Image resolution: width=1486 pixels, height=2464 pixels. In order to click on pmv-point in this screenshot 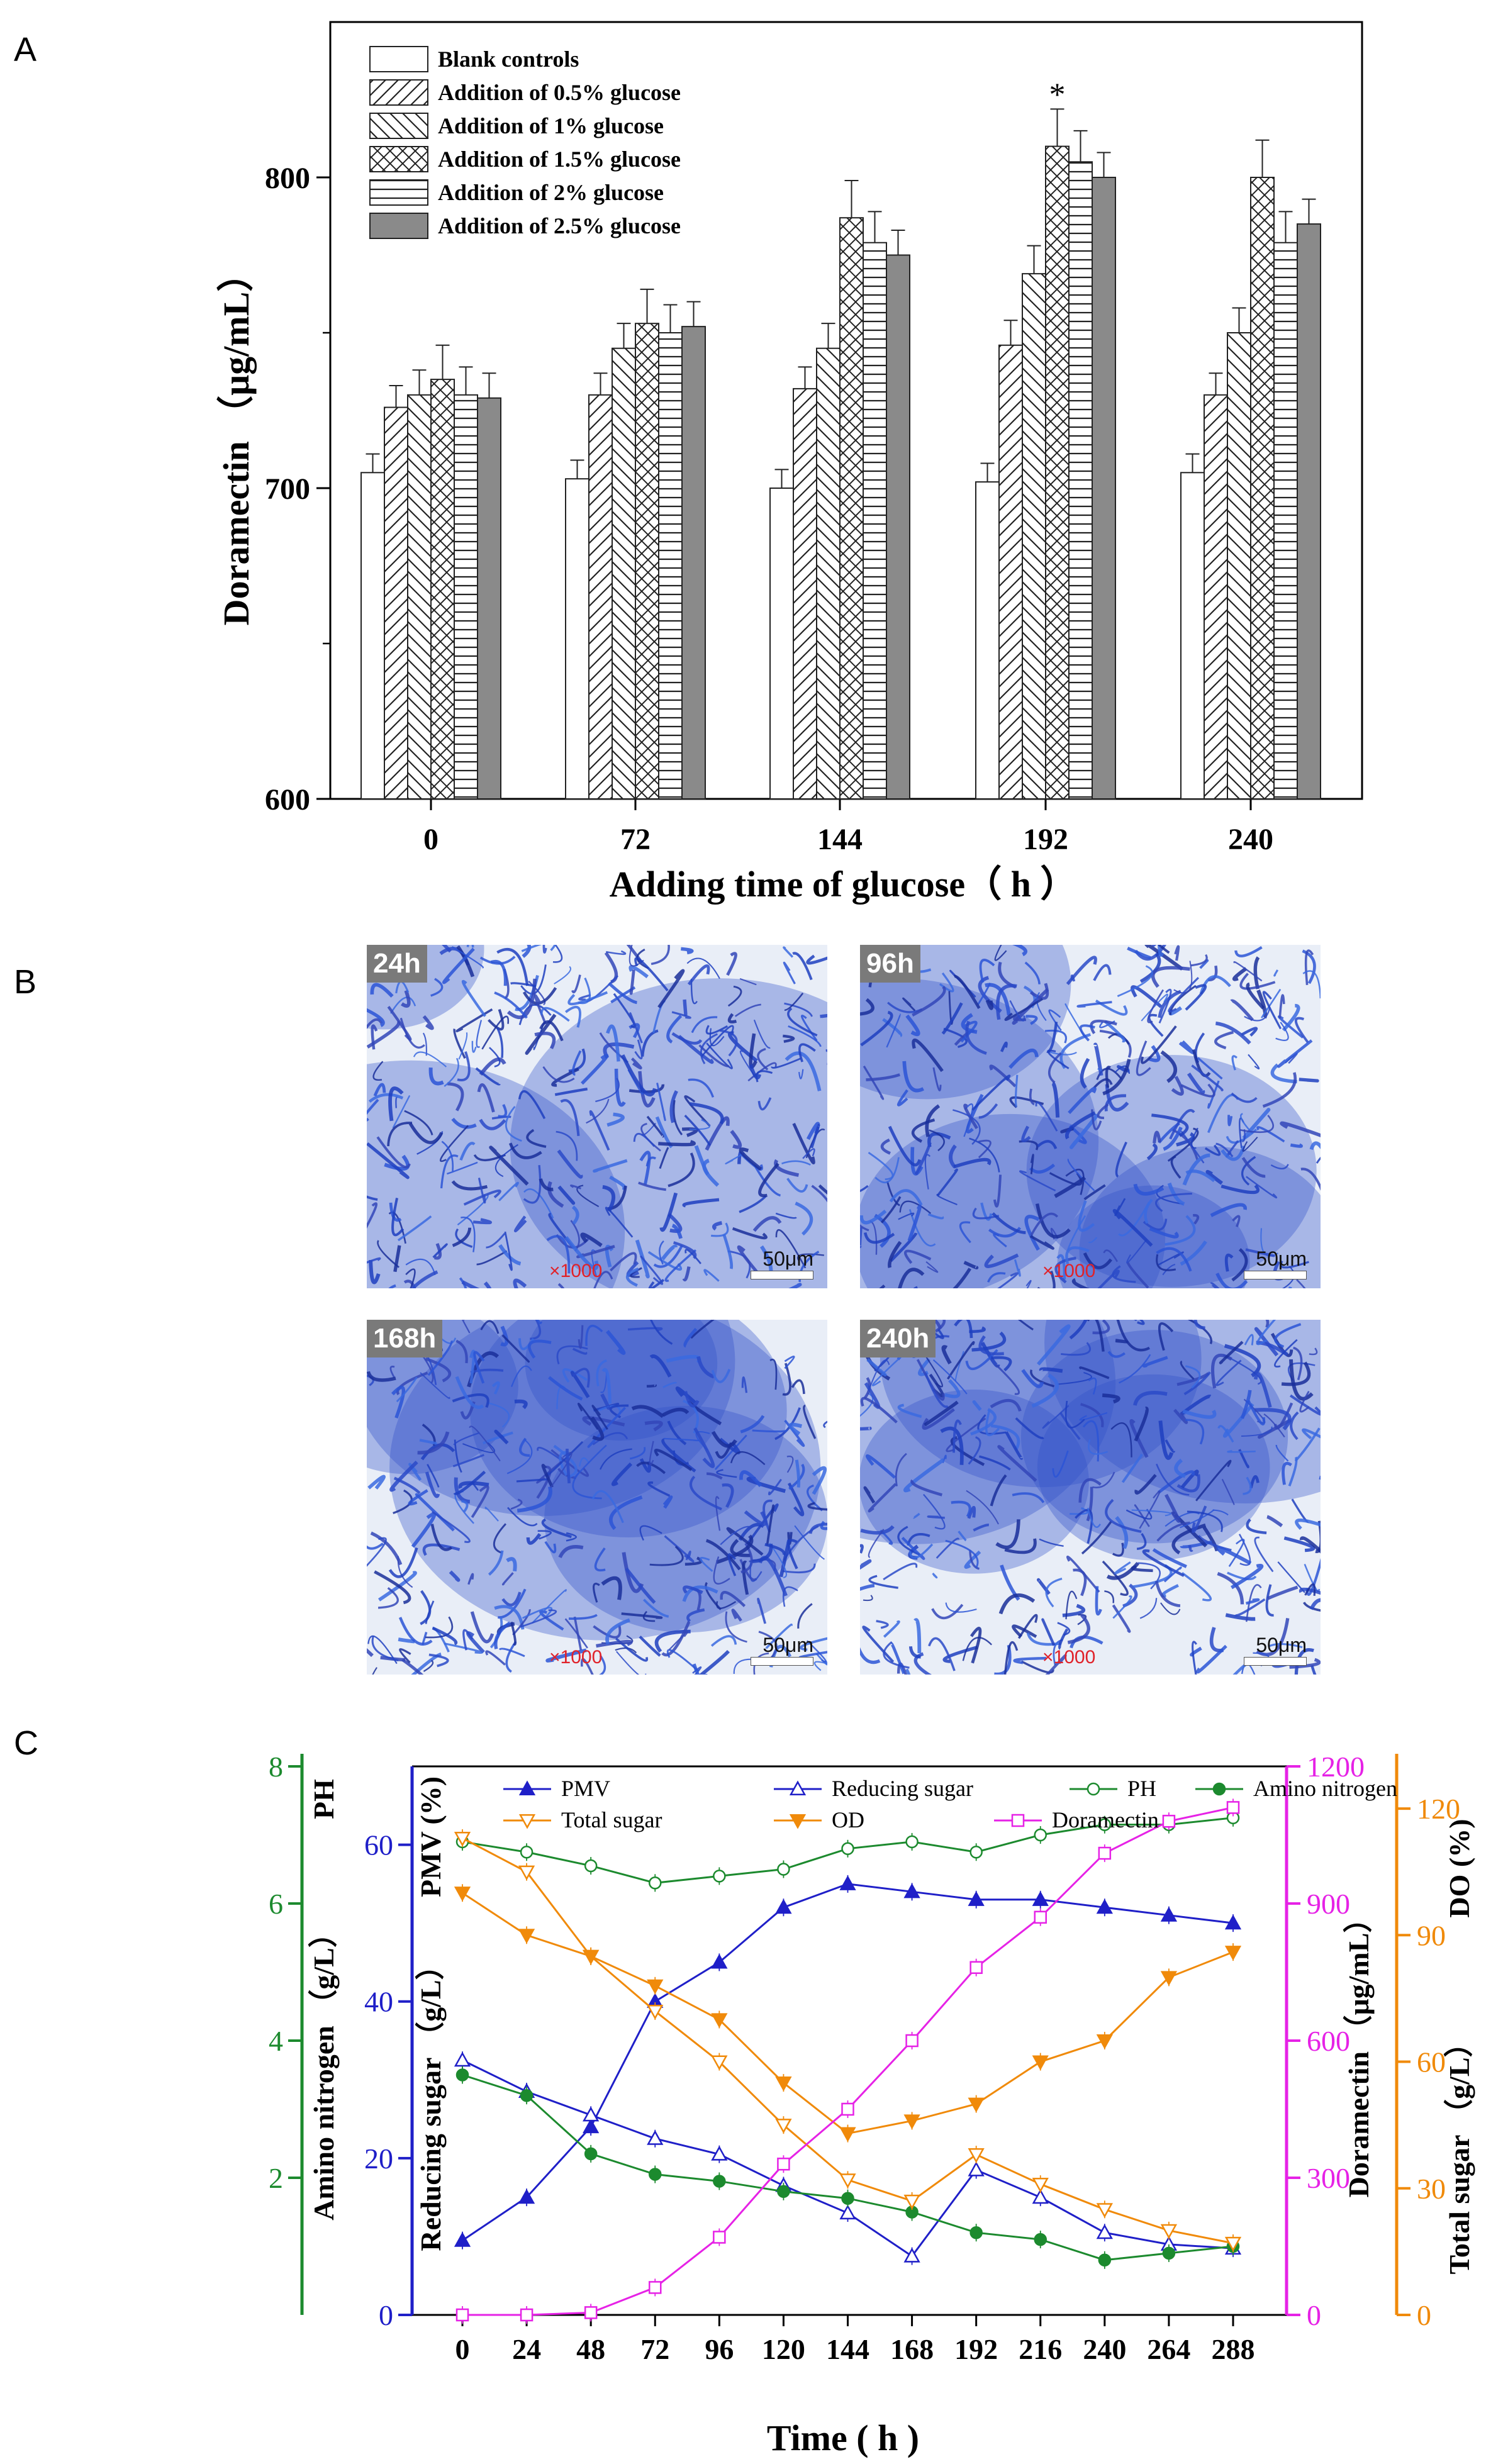, I will do `click(976, 1899)`.